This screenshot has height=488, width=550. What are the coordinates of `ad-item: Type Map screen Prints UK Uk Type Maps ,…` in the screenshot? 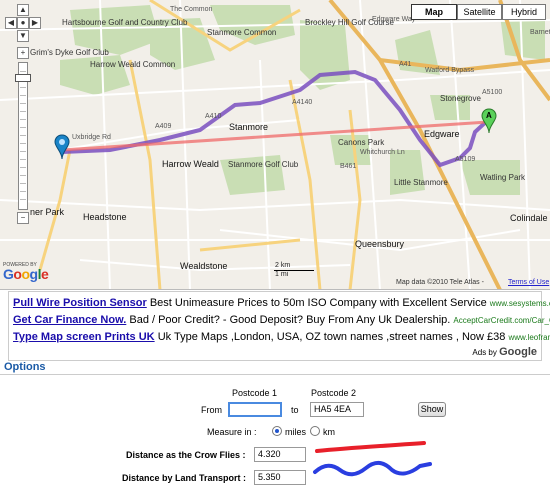 It's located at (281, 337).